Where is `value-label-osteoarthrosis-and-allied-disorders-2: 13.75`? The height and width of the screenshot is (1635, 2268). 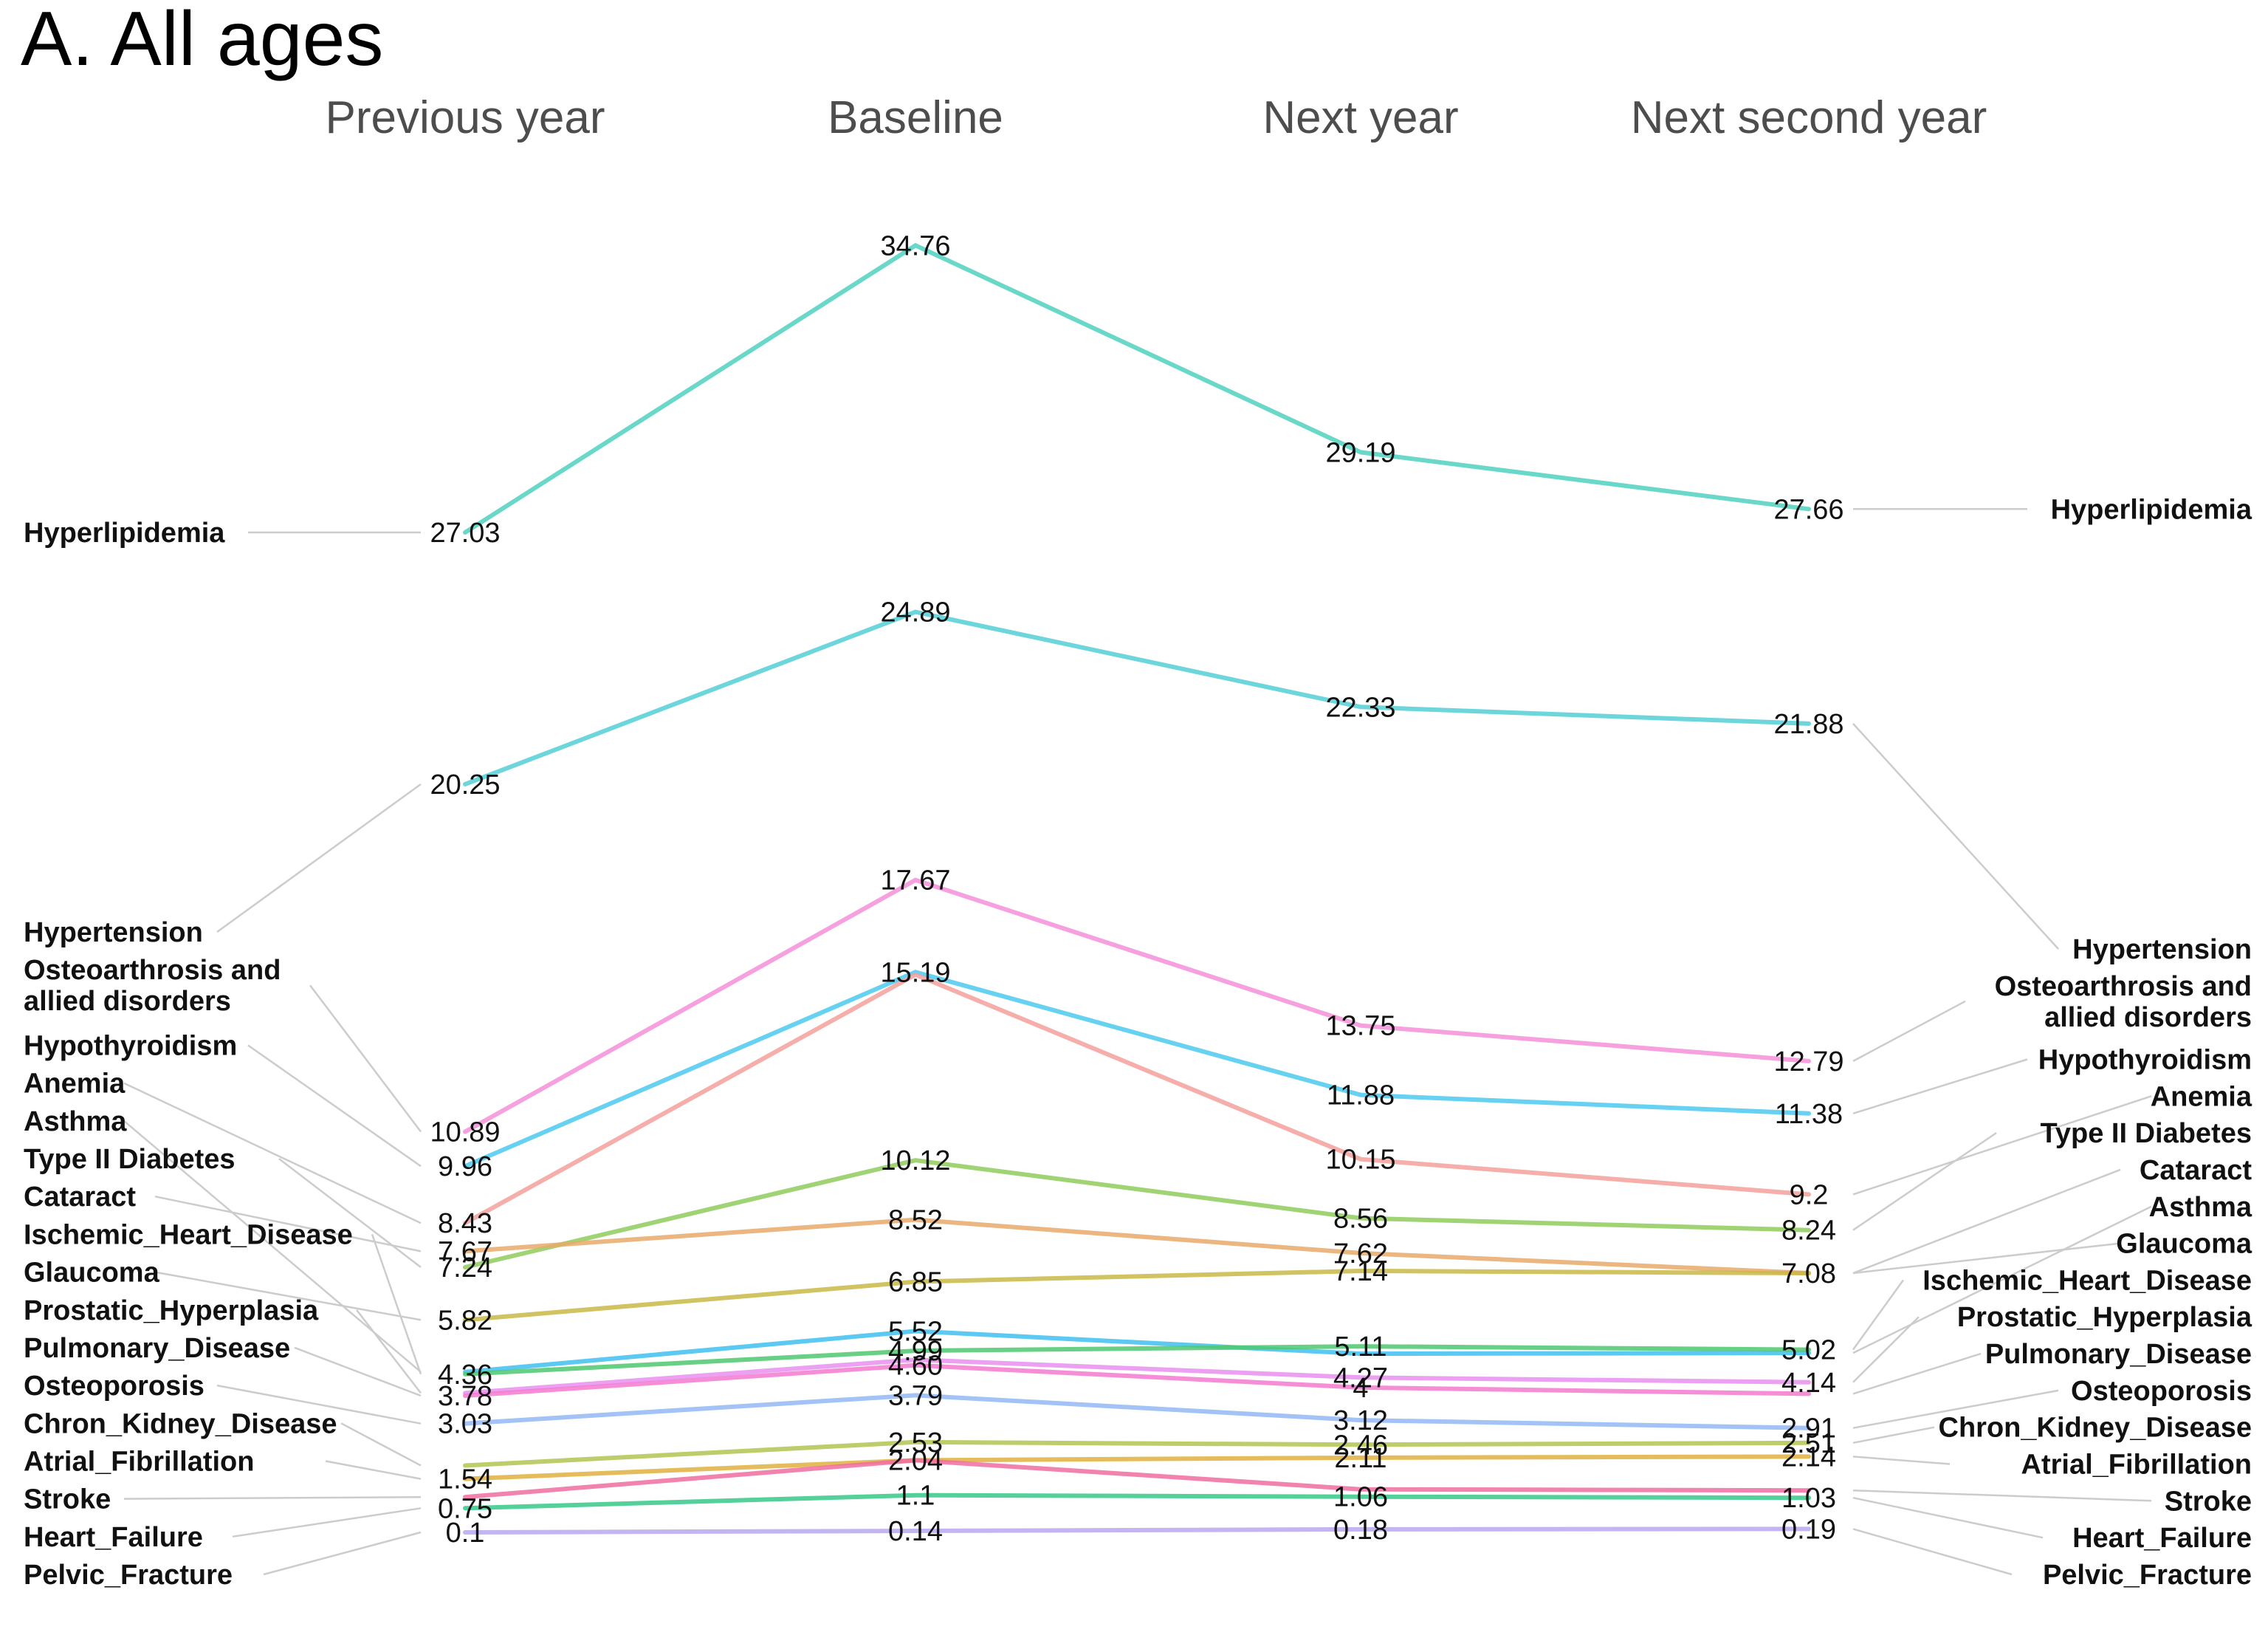
value-label-osteoarthrosis-and-allied-disorders-2: 13.75 is located at coordinates (1360, 1026).